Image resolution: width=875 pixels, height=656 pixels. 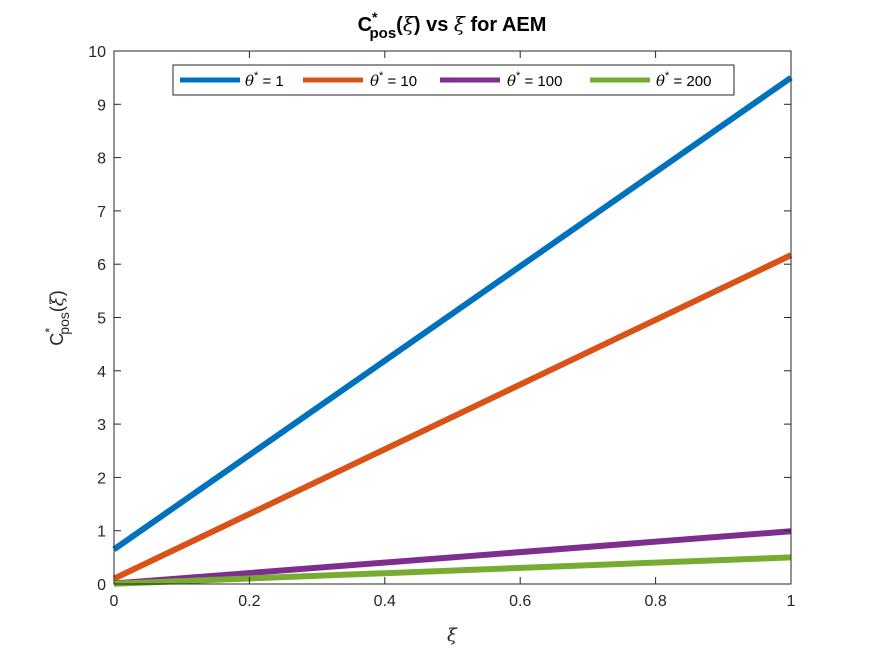 I want to click on y-tick-label: 9, so click(x=101, y=105).